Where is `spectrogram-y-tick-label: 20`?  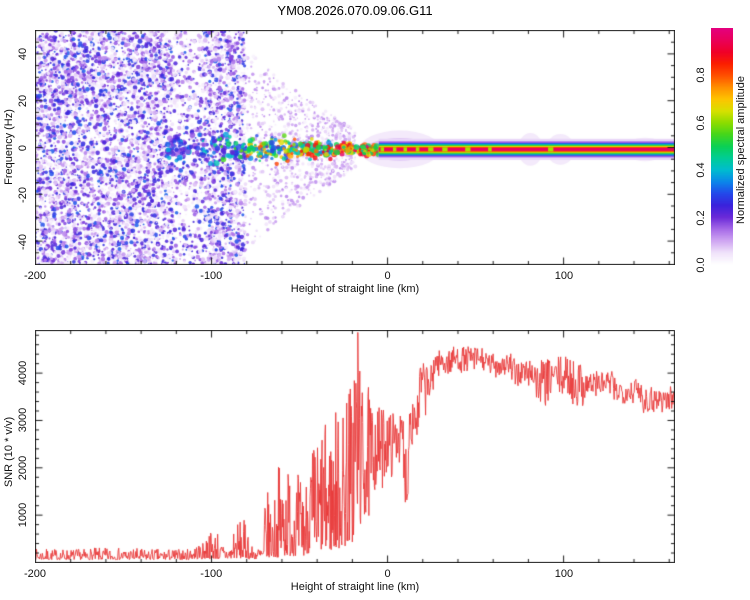 spectrogram-y-tick-label: 20 is located at coordinates (23, 100).